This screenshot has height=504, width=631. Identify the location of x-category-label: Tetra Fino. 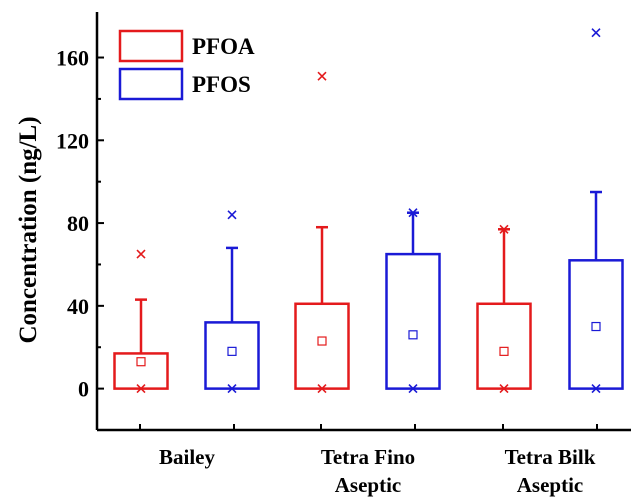
(368, 457).